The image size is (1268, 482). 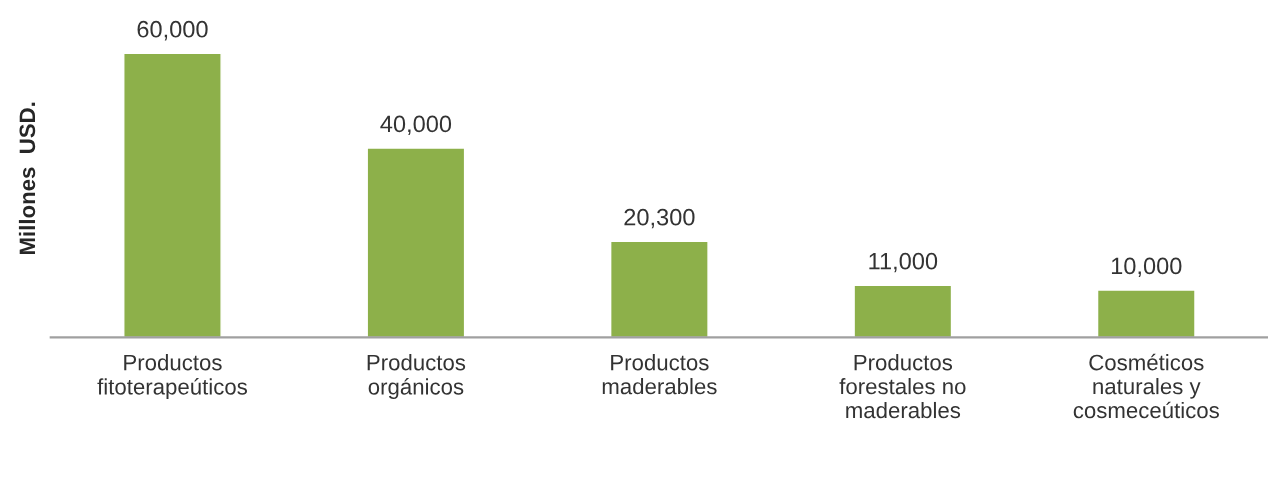 I want to click on x-tick-label: Productos forestales no maderables, so click(x=902, y=386).